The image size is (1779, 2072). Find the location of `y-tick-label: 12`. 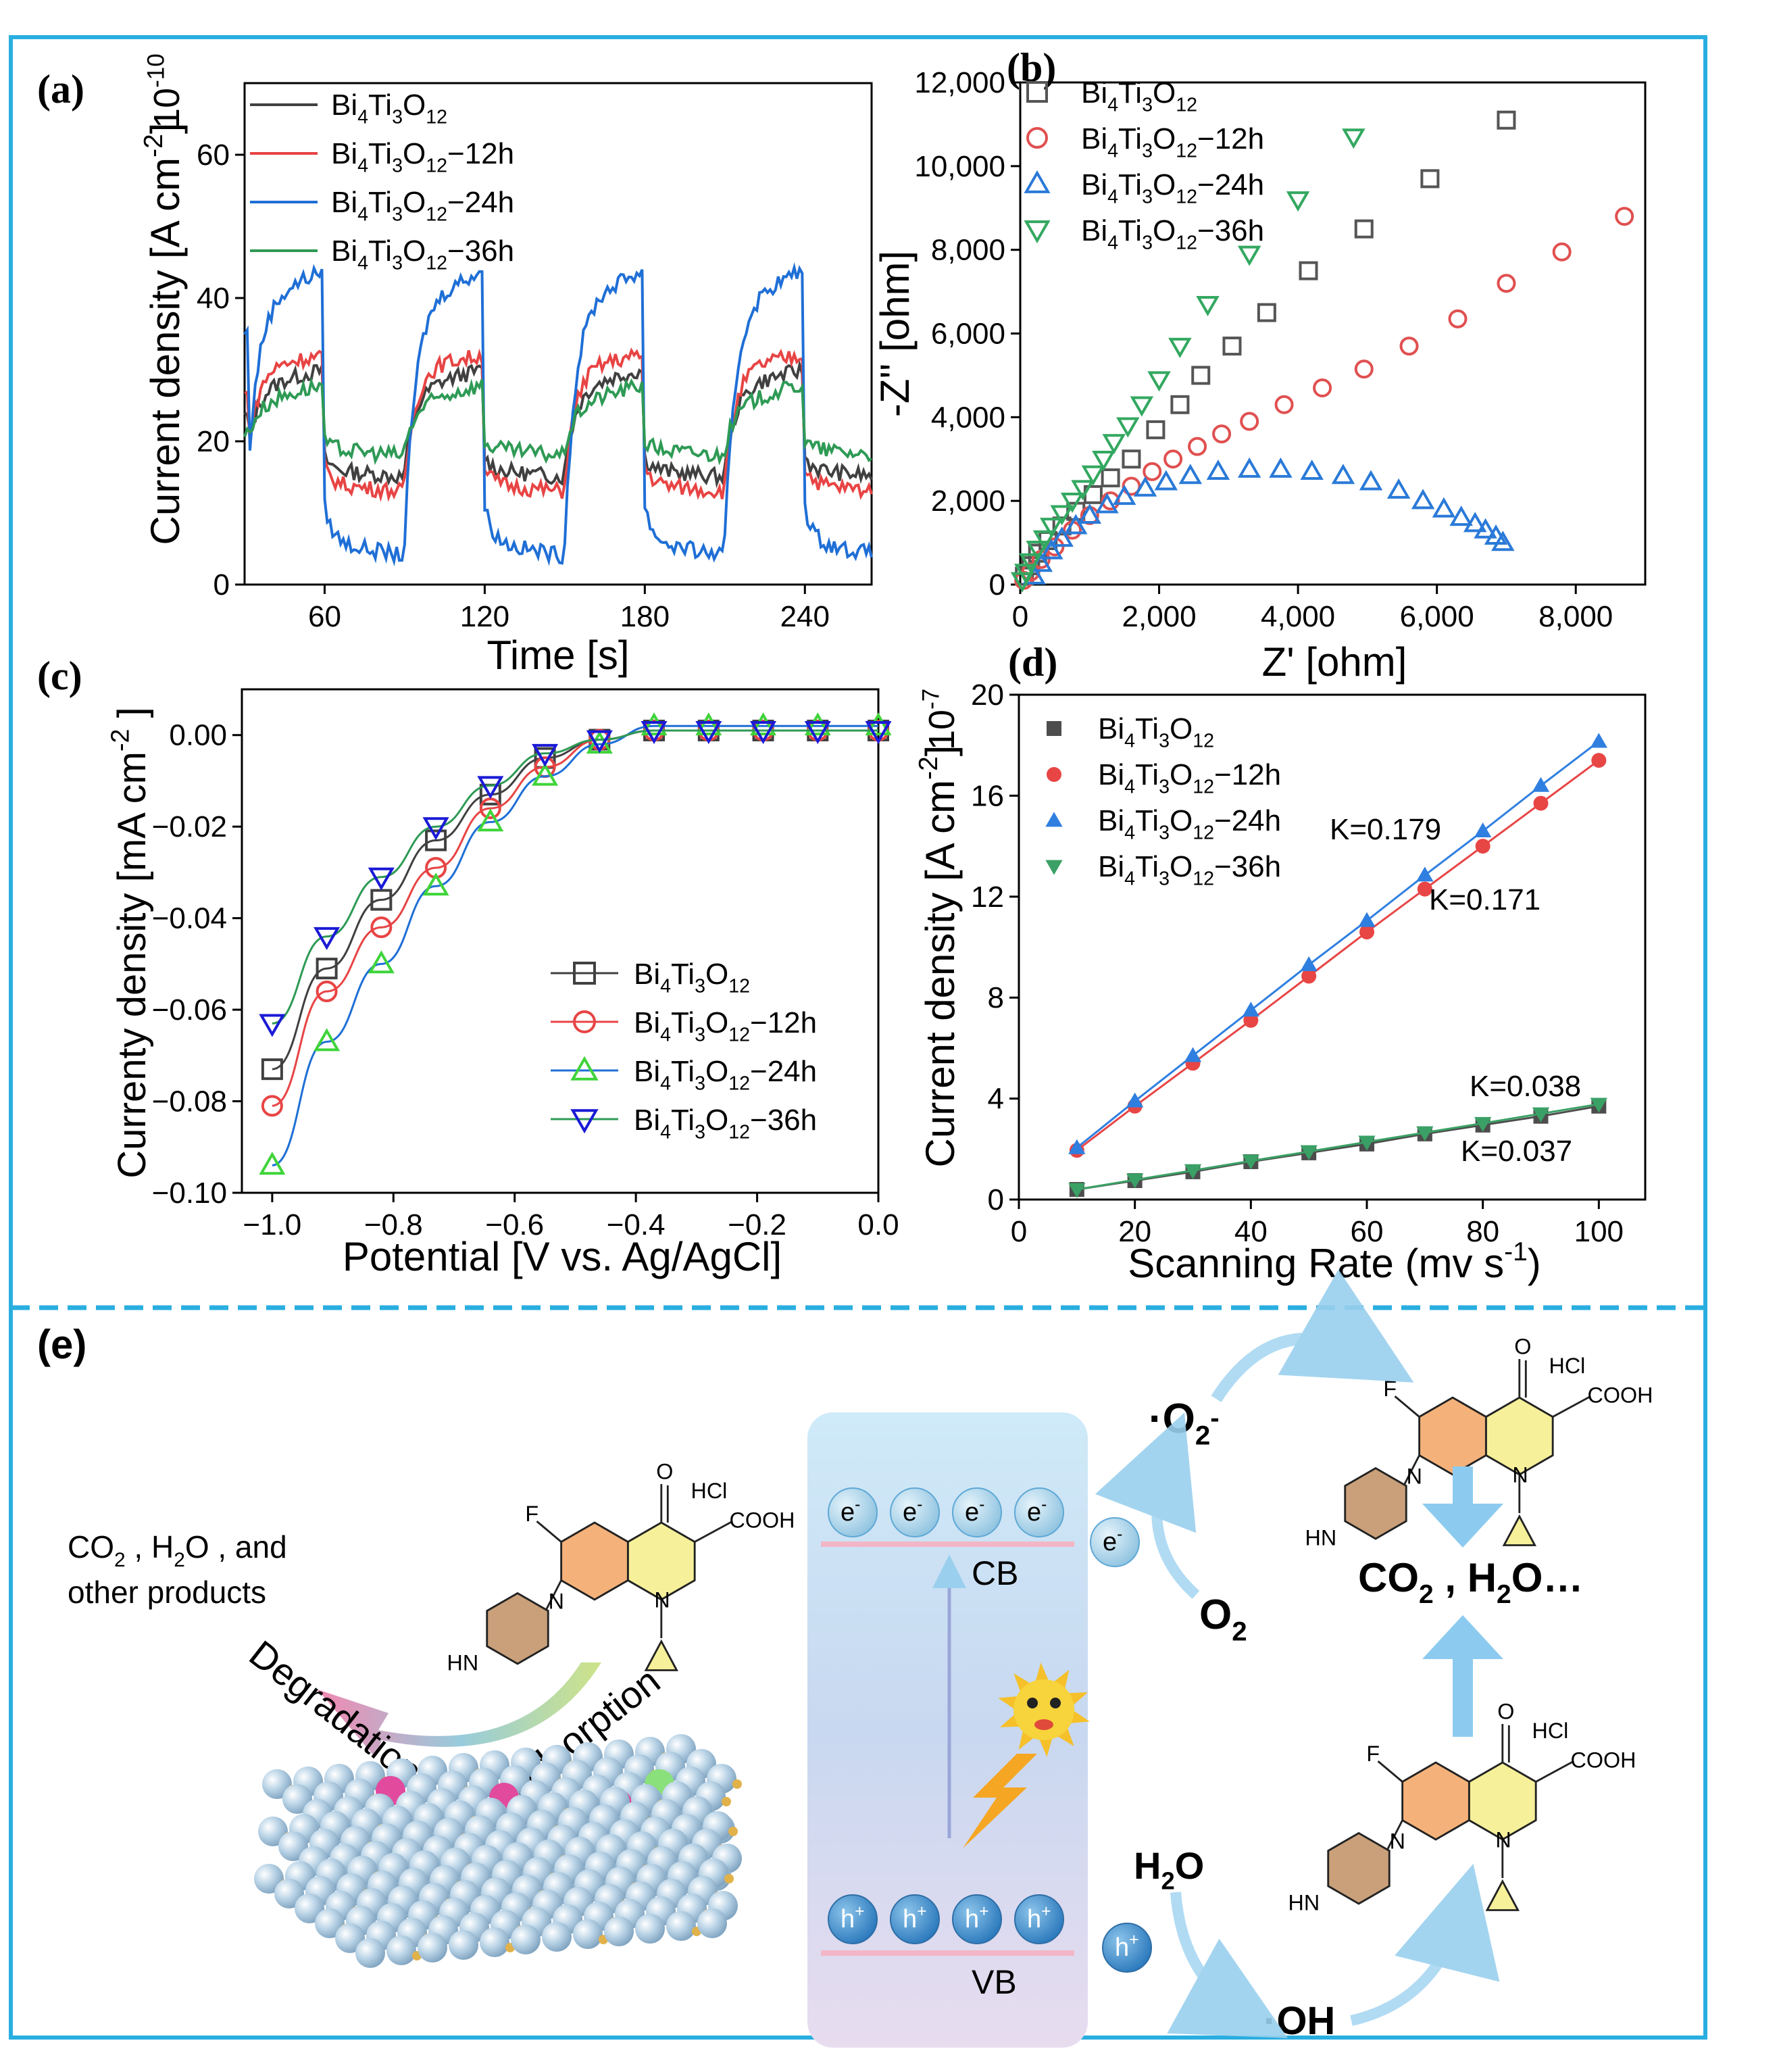

y-tick-label: 12 is located at coordinates (987, 897).